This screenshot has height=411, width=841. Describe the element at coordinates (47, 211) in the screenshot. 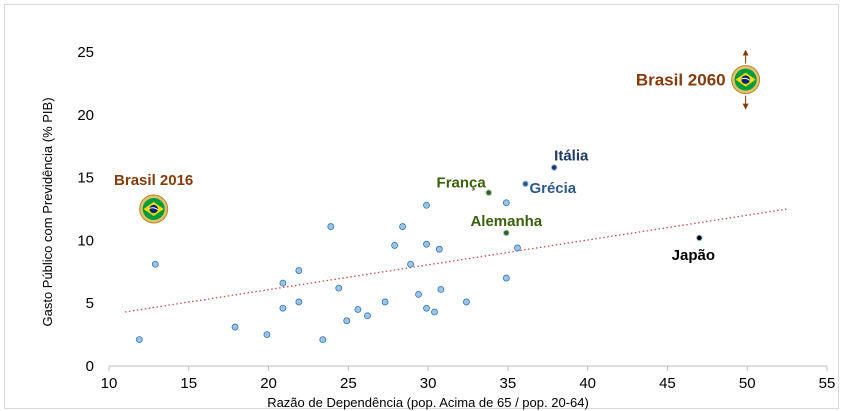

I see `y-axis-title: Gasto Público com Previdência (% PIB)` at that location.